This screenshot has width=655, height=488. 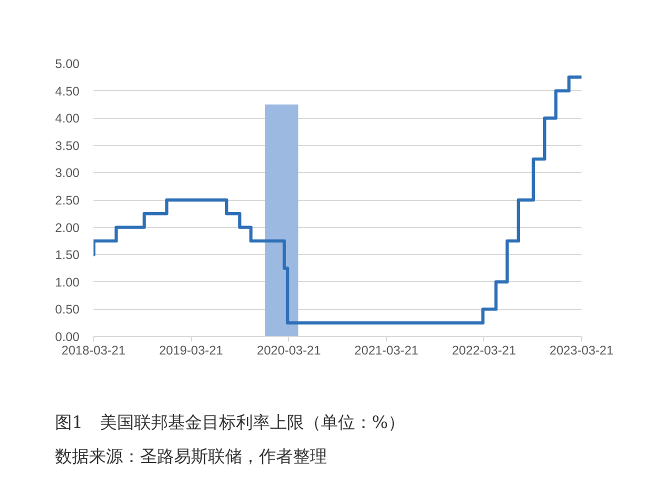 I want to click on y-tick-label: 4.50, so click(x=67, y=91).